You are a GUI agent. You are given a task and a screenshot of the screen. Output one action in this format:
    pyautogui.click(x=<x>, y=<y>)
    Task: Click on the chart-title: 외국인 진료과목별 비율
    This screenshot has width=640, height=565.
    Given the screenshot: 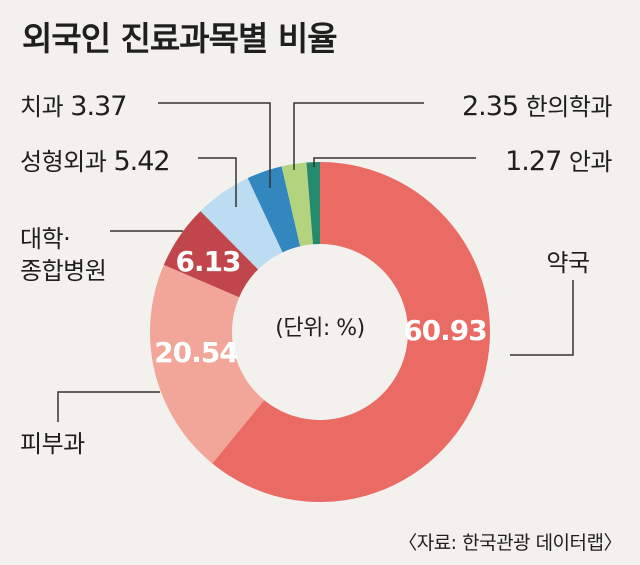 What is the action you would take?
    pyautogui.click(x=180, y=38)
    